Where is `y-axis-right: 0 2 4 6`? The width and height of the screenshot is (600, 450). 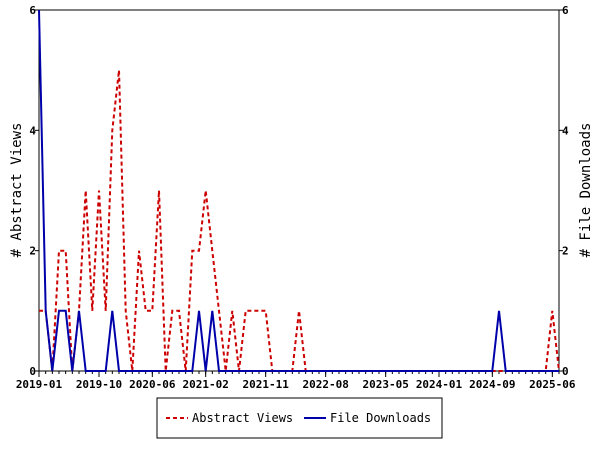
y-axis-right: 0 2 4 6 is located at coordinates (564, 191).